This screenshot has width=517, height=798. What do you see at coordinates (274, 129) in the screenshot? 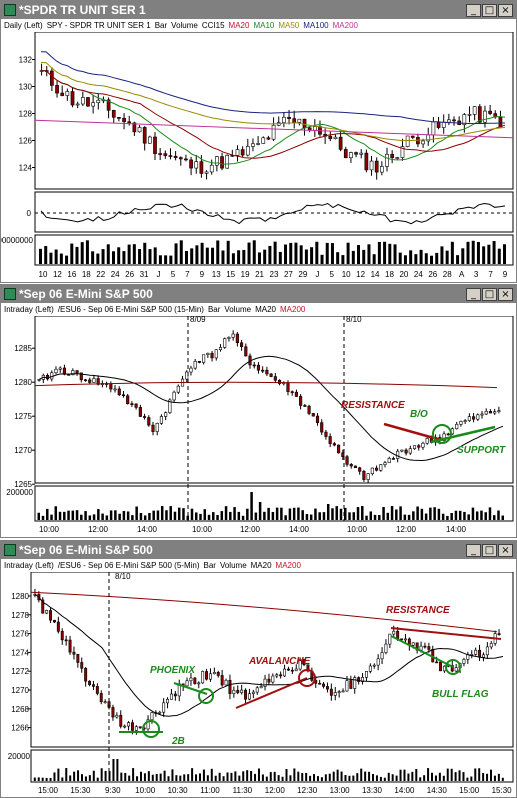
I see `ma200-line` at bounding box center [274, 129].